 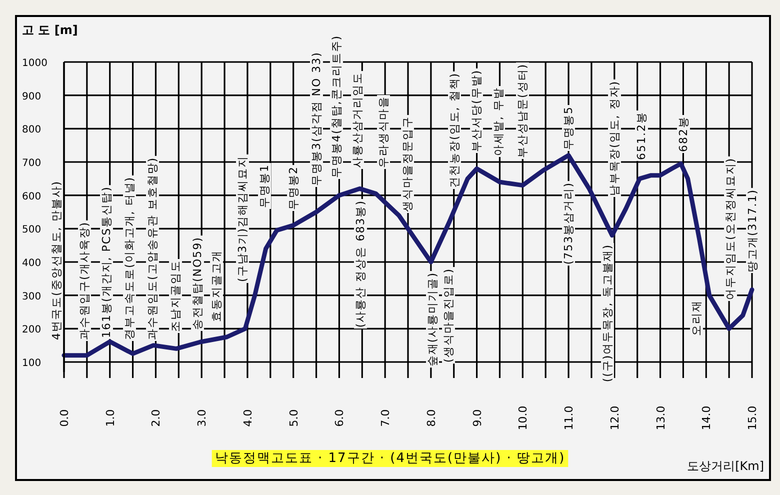 I want to click on annotation: 우라생식마을, so click(x=383, y=132).